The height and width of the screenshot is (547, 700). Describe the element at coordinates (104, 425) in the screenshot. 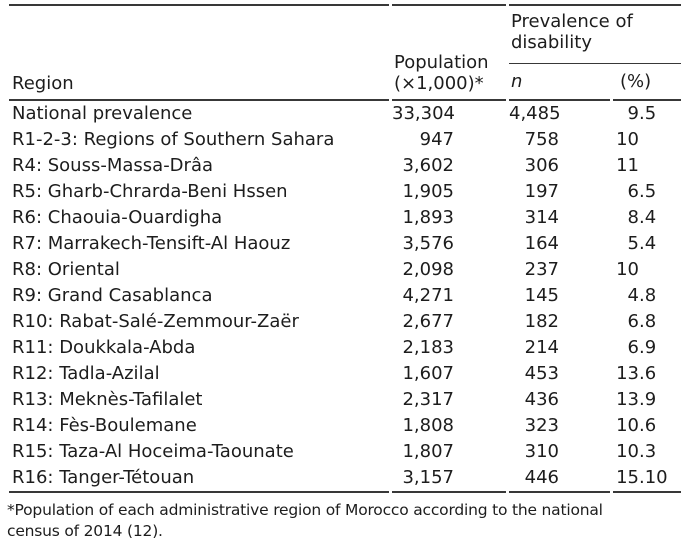

I see `region-cell: R14: Fès-Boulemane` at that location.